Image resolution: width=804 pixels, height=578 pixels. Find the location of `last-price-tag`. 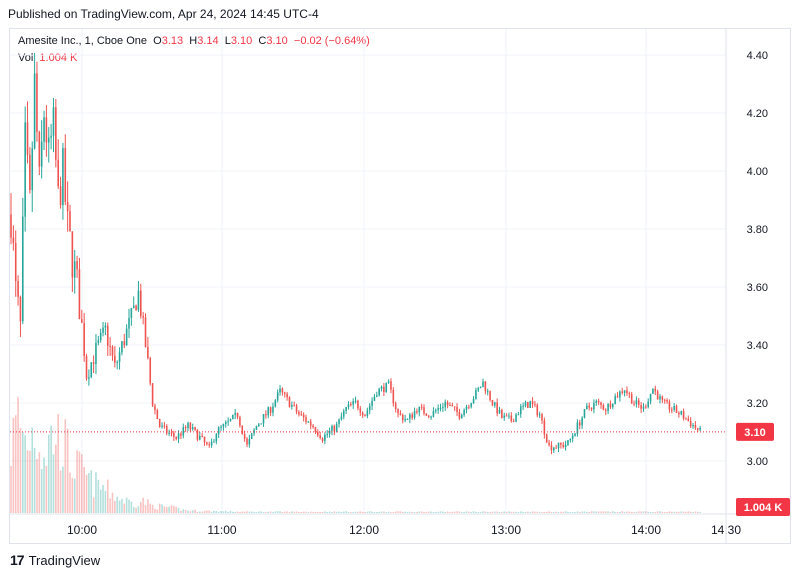

last-price-tag is located at coordinates (755, 431).